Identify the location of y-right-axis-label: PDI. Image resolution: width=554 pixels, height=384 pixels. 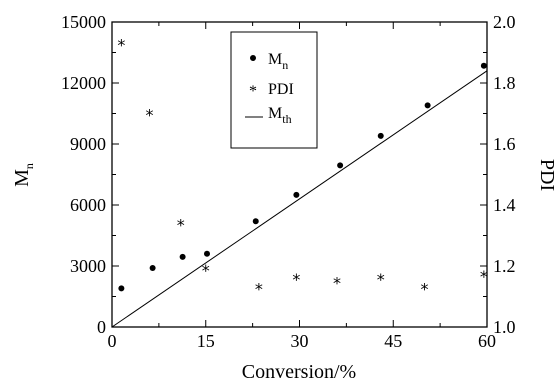
(545, 175).